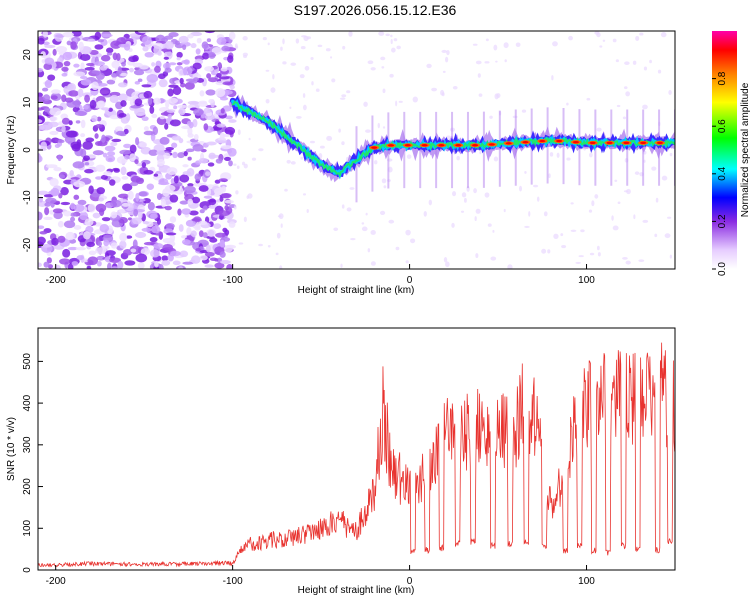 Image resolution: width=750 pixels, height=600 pixels. Describe the element at coordinates (722, 269) in the screenshot. I see `colorbar-tick-label: 0.0` at that location.